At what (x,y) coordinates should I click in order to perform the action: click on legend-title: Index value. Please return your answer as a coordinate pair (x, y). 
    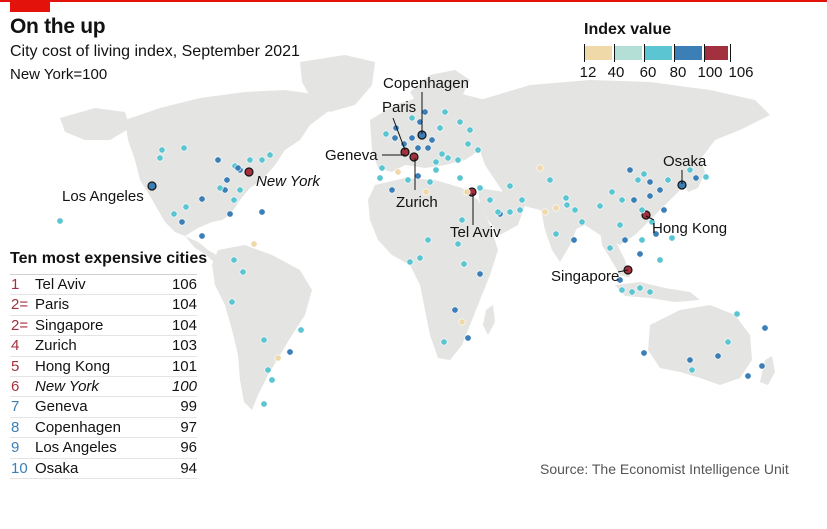
    Looking at the image, I should click on (628, 29).